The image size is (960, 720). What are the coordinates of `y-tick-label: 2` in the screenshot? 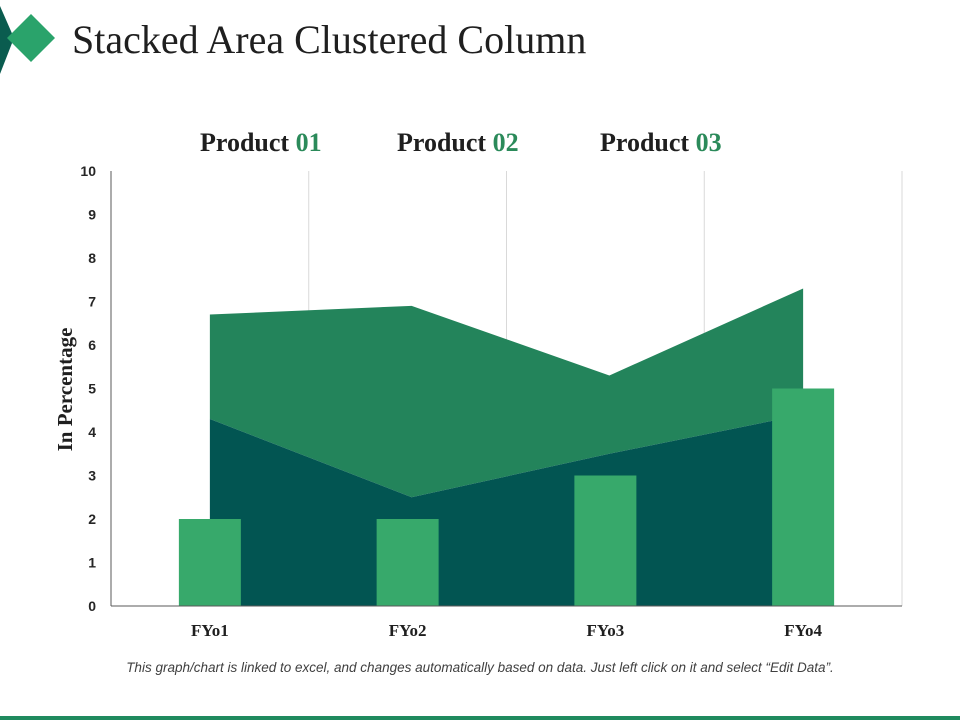 It's located at (92, 519).